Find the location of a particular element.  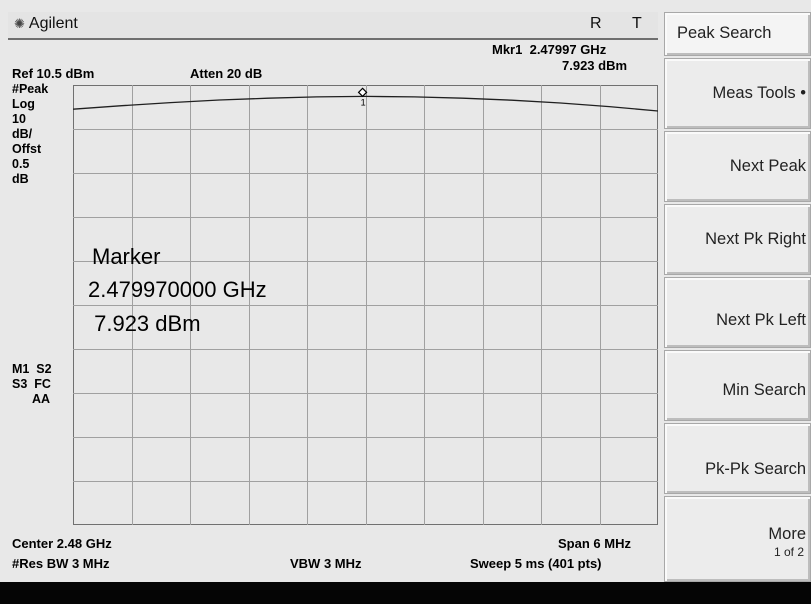

softkey-next-pk-left-label: Next Pk Left is located at coordinates (761, 320).